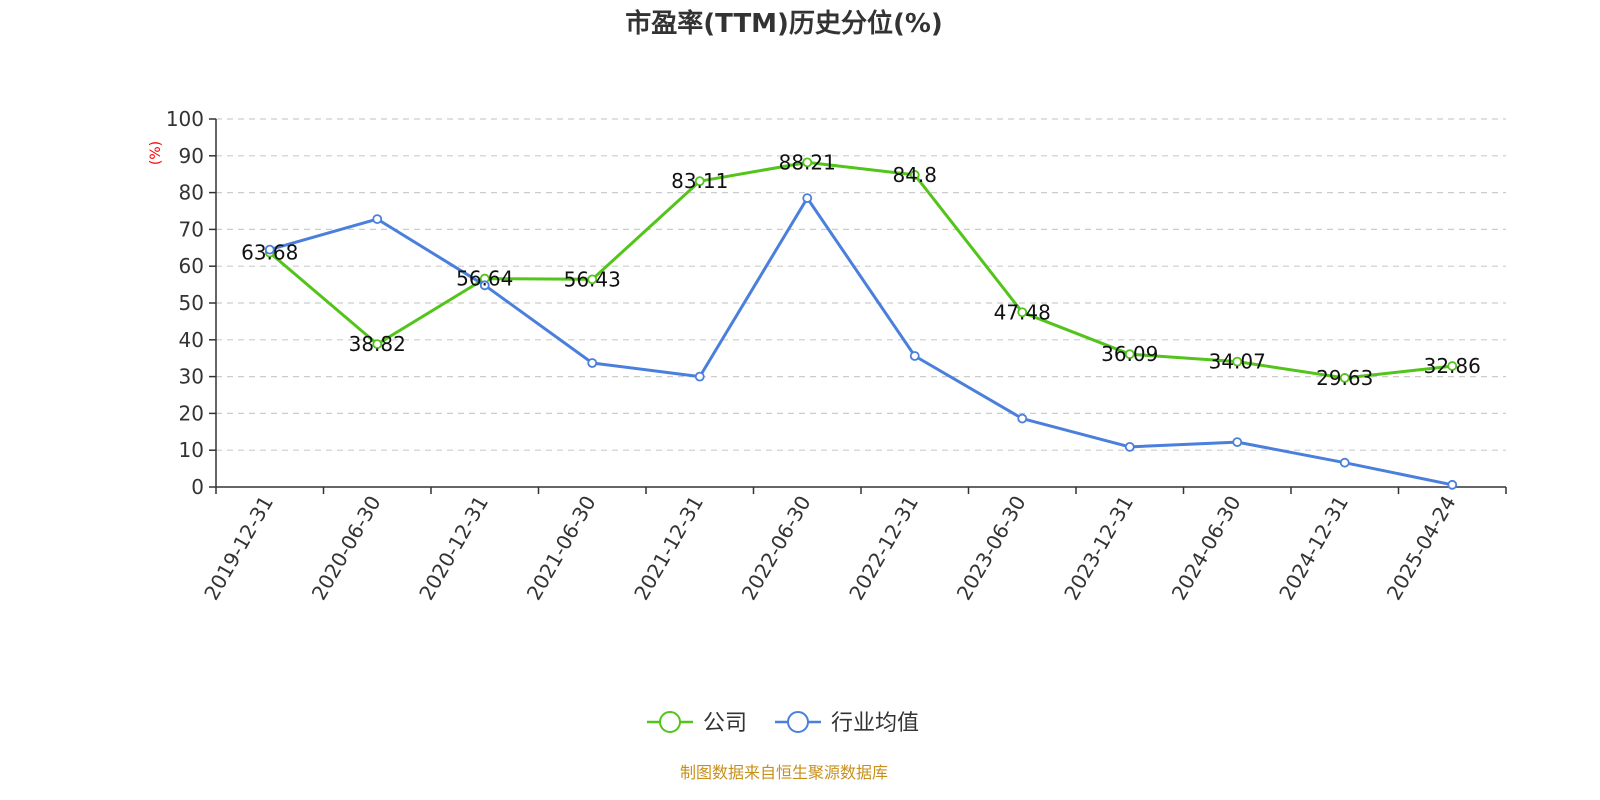 The height and width of the screenshot is (800, 1600). What do you see at coordinates (191, 413) in the screenshot?
I see `y-tick-label: 20` at bounding box center [191, 413].